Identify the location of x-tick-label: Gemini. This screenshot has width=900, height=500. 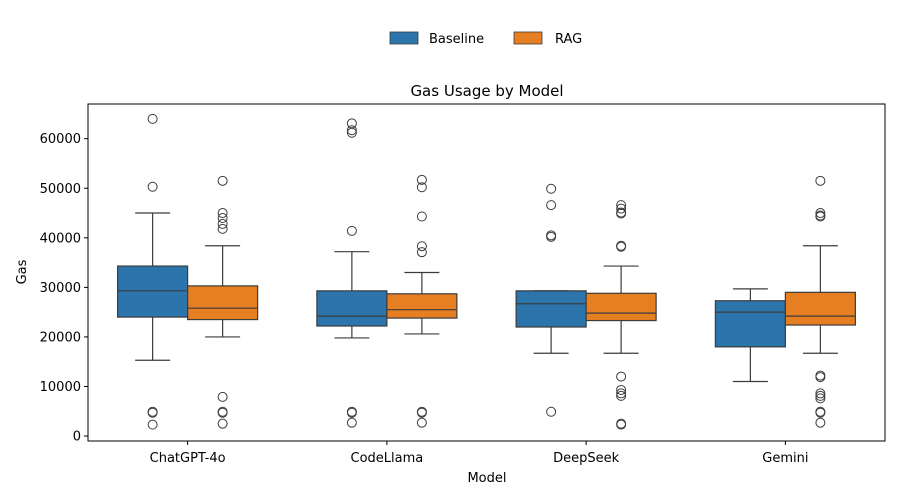
(785, 458).